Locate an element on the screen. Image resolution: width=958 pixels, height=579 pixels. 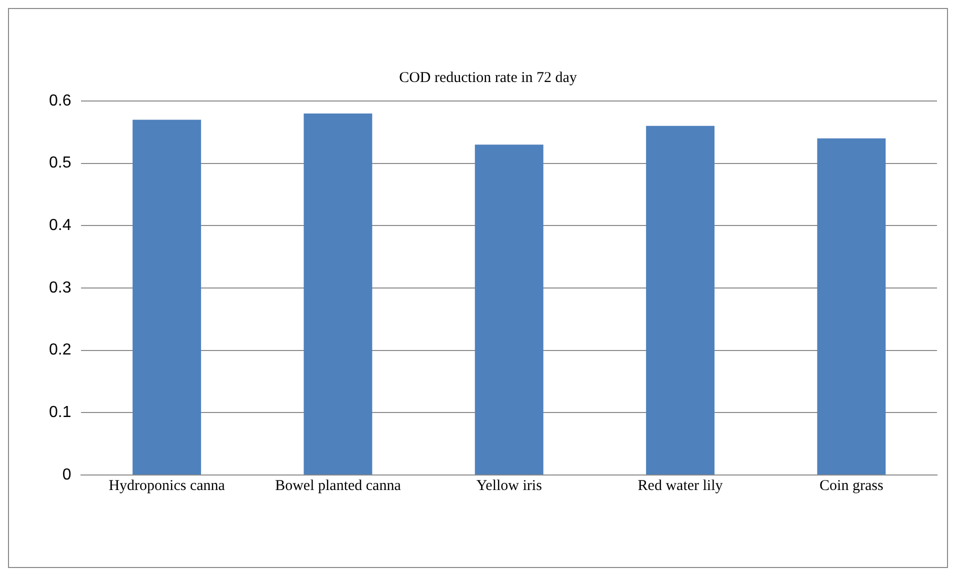
x-tick-label: Yellow iris is located at coordinates (509, 486).